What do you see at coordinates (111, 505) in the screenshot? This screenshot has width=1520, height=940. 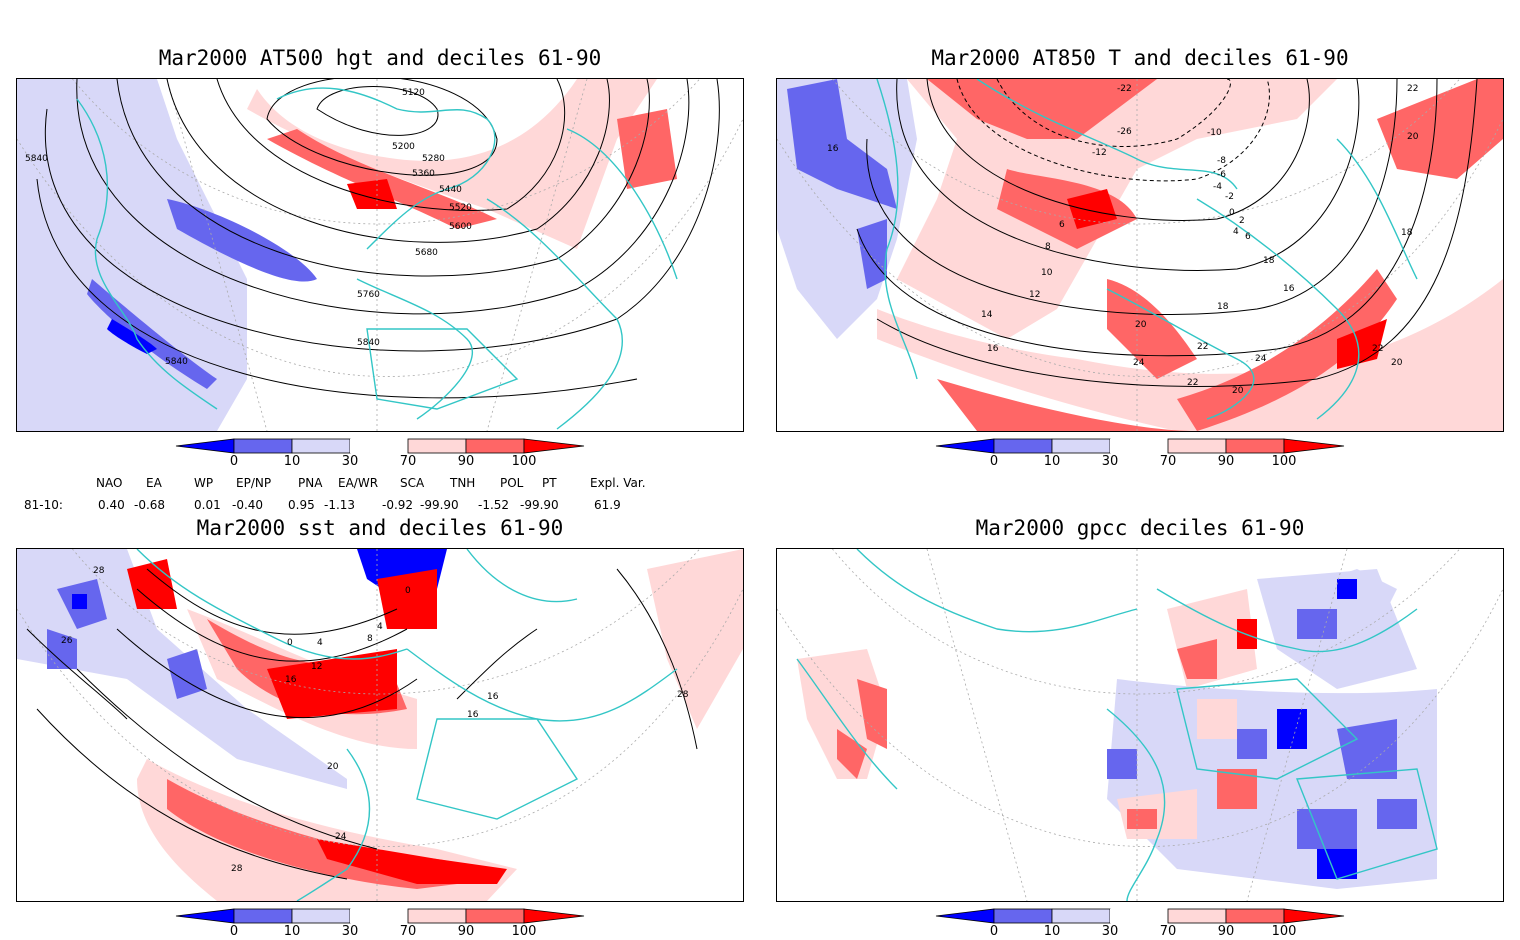 I see `index-value-nao: 0.40` at bounding box center [111, 505].